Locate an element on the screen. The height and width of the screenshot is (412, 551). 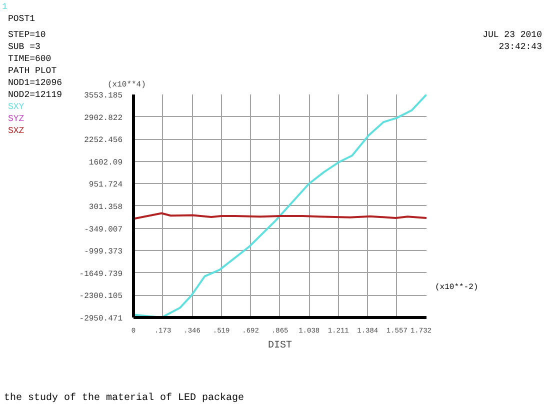
legend-label: SYZ is located at coordinates (16, 119).